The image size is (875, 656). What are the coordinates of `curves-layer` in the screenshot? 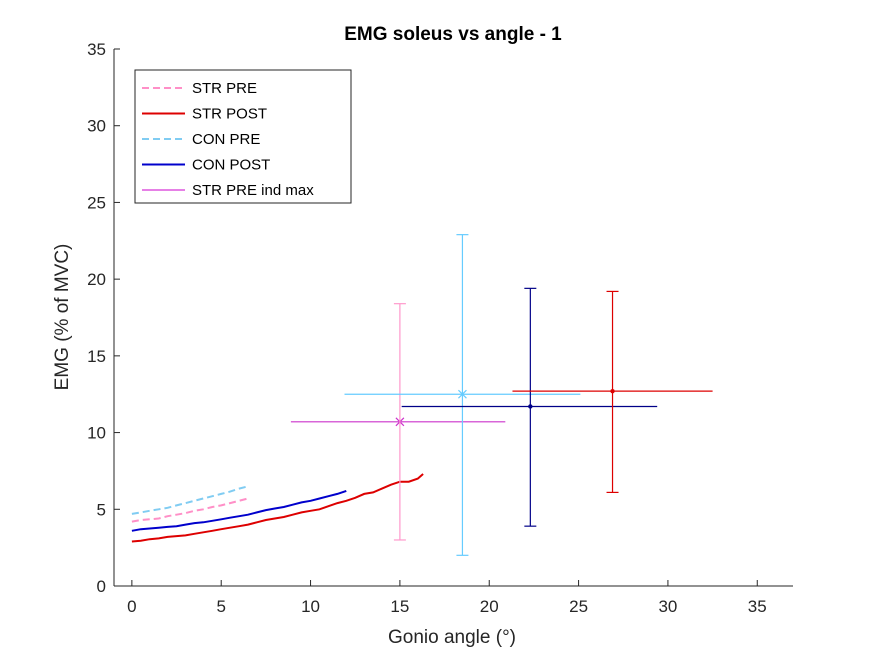 It's located at (277, 508).